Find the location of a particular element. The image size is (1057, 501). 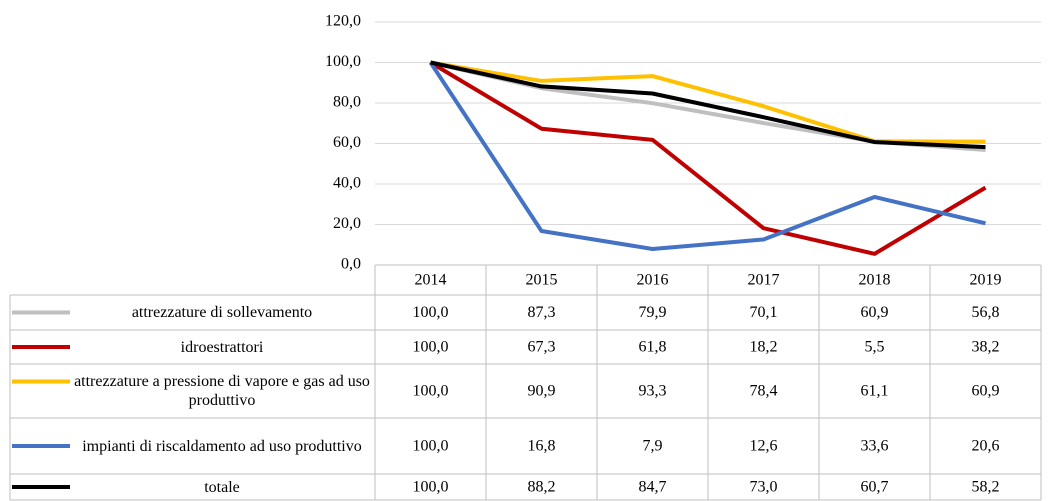

y-tick-label: 120,0 is located at coordinates (343, 21).